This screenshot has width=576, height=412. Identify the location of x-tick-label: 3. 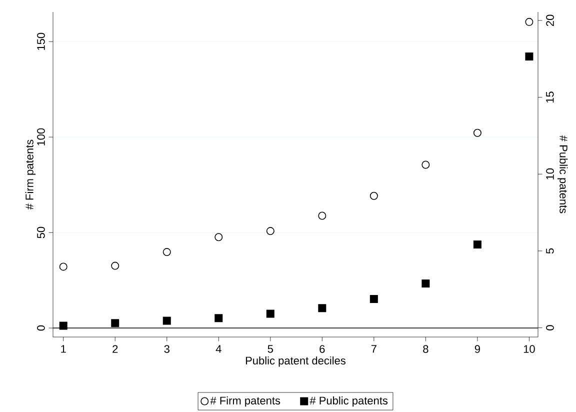
(167, 349).